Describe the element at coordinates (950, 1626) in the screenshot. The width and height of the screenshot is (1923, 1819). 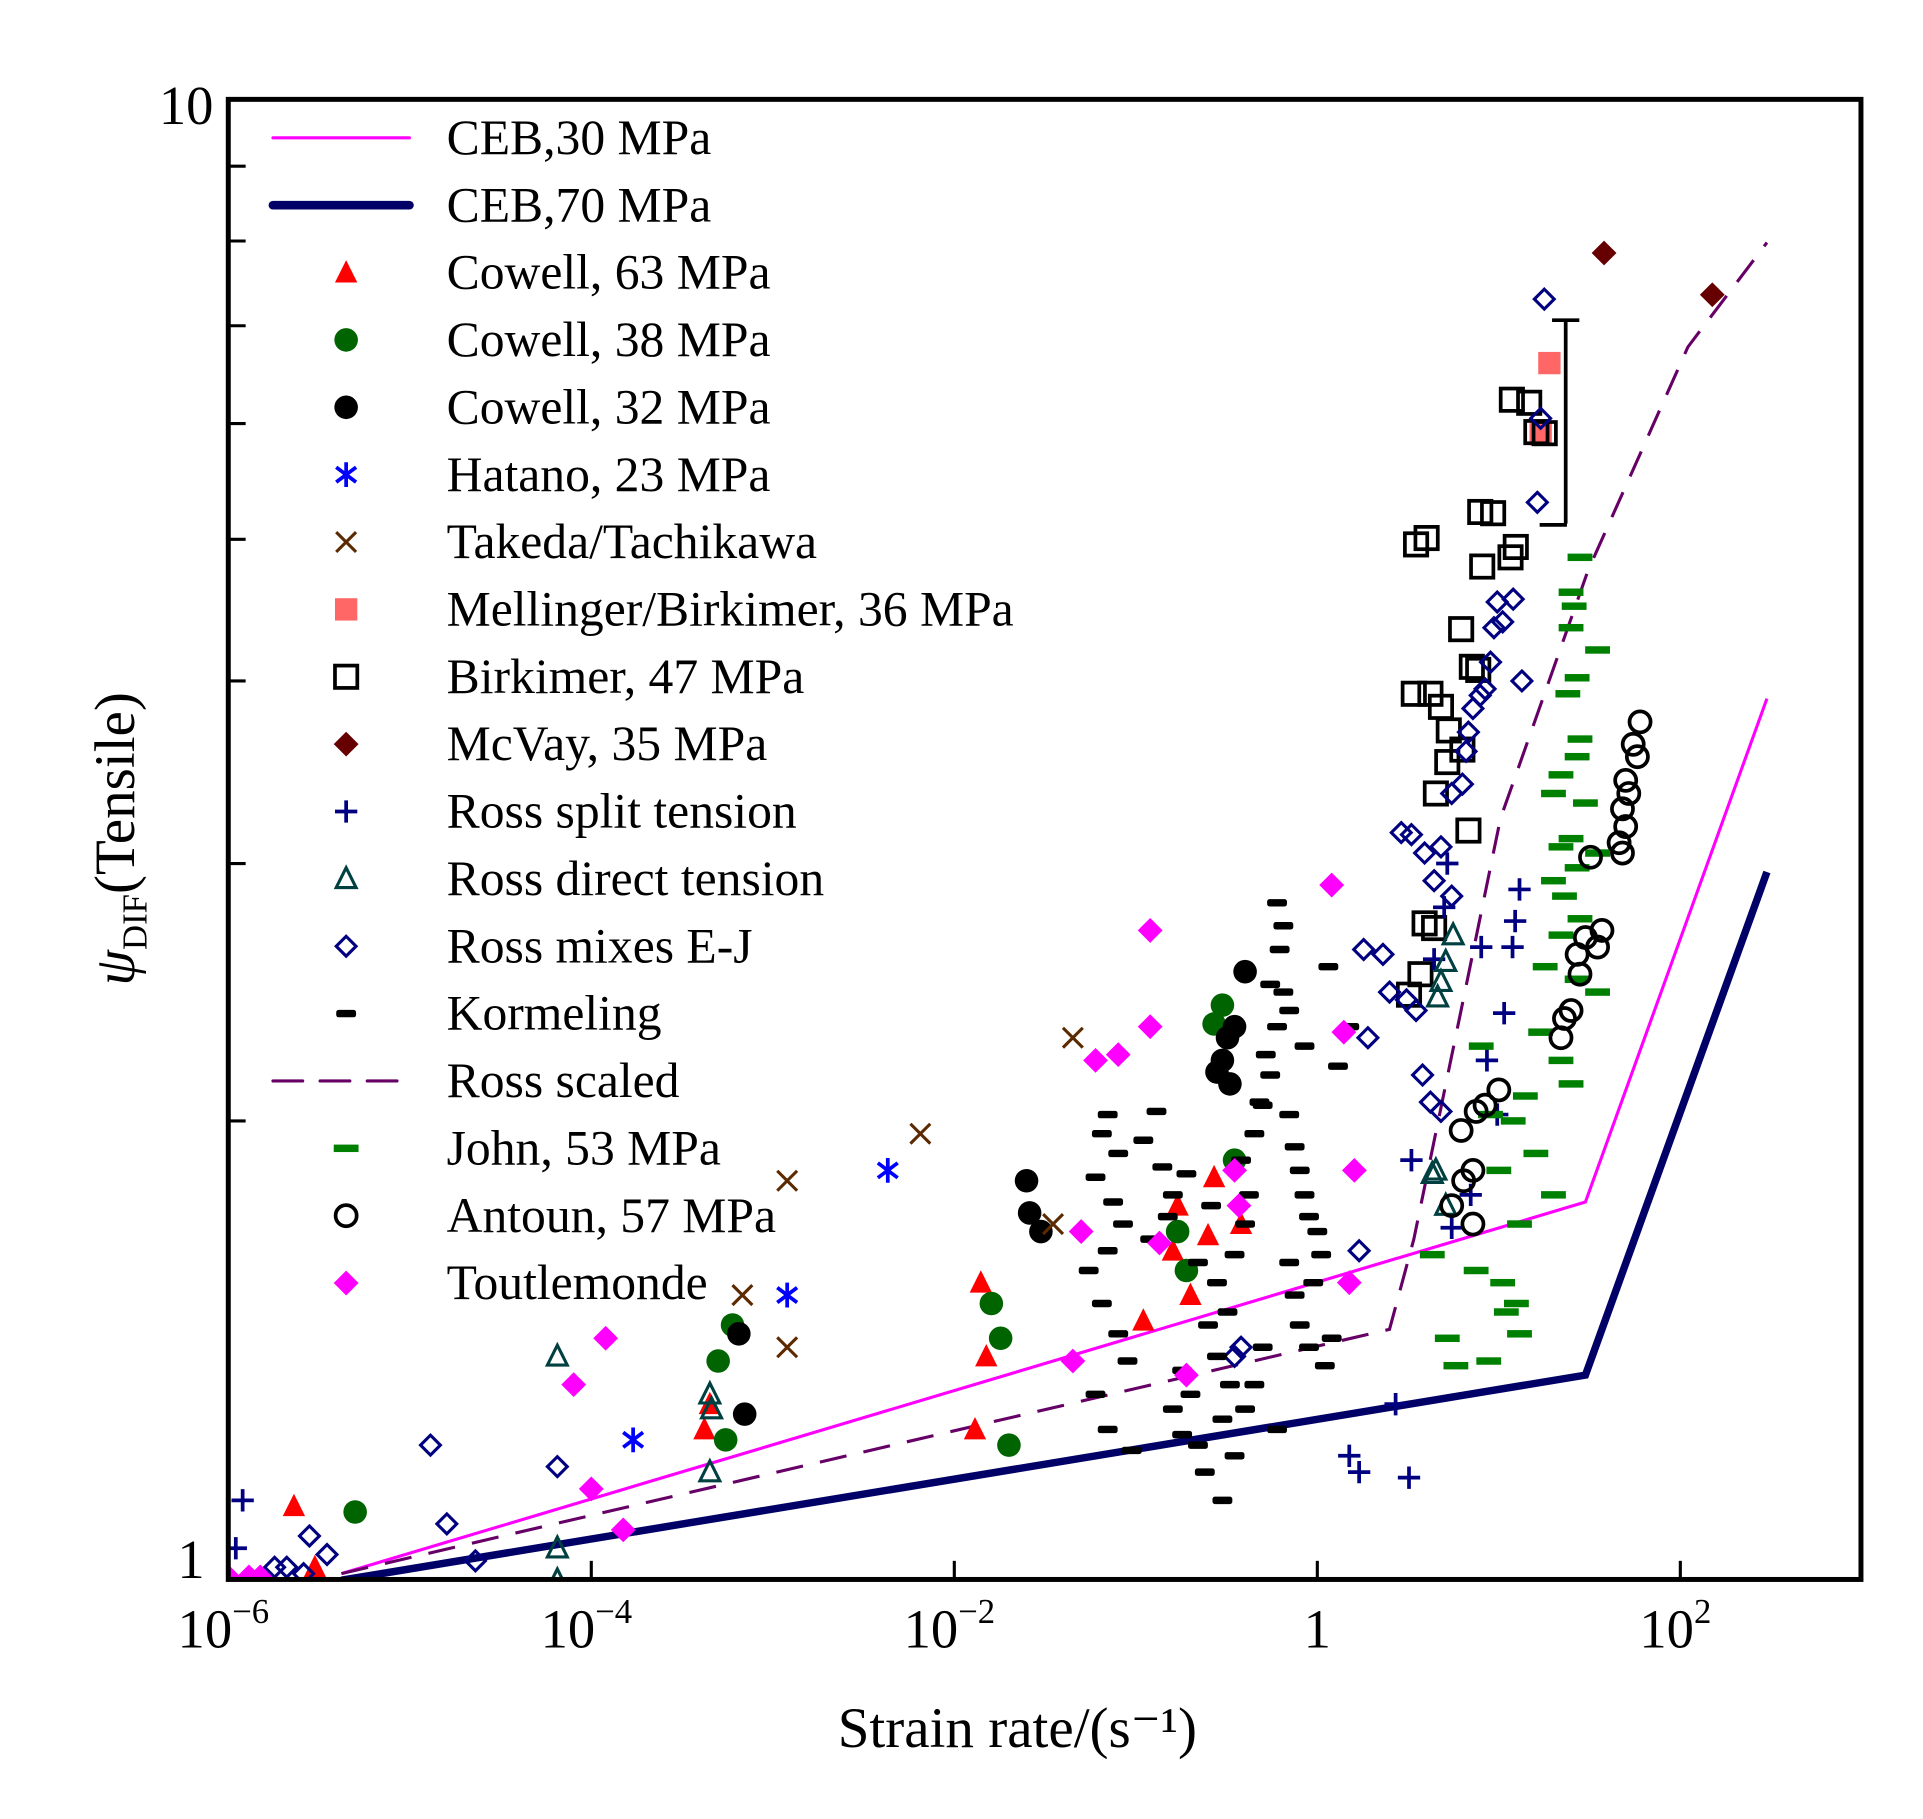
I see `x-tick-label: 10⁻²` at that location.